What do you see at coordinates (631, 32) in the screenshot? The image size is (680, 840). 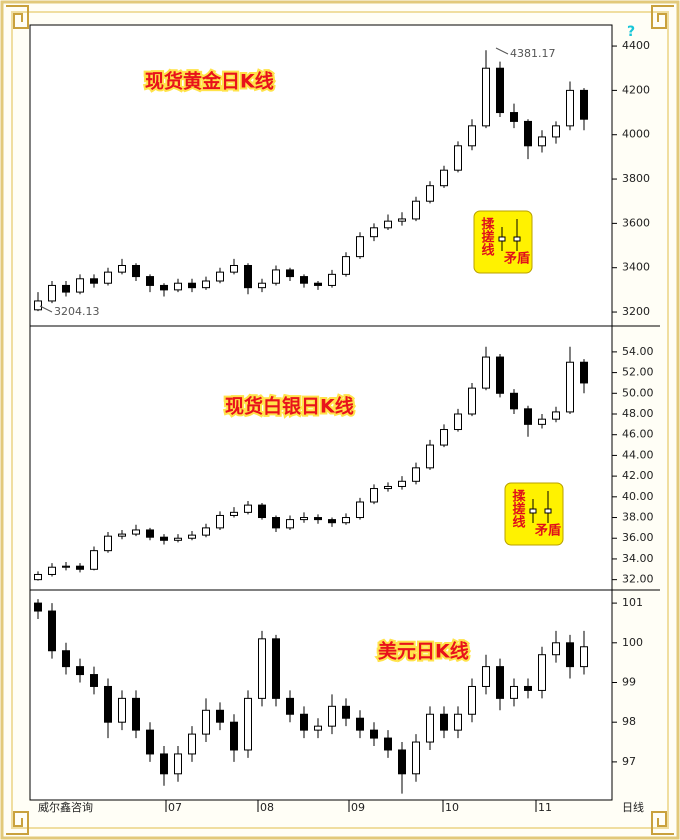 I see `help-icon: ?` at bounding box center [631, 32].